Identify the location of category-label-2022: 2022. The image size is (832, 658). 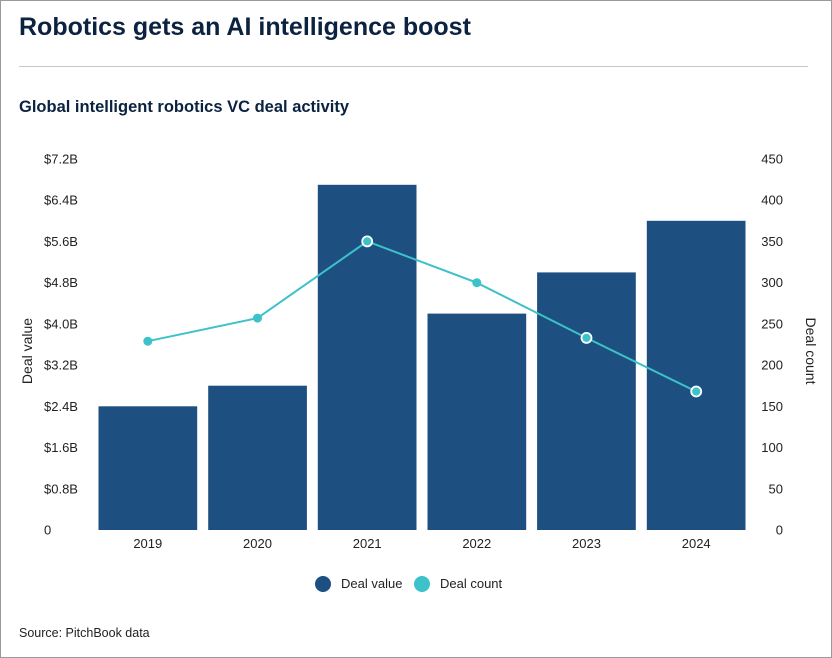
(476, 543).